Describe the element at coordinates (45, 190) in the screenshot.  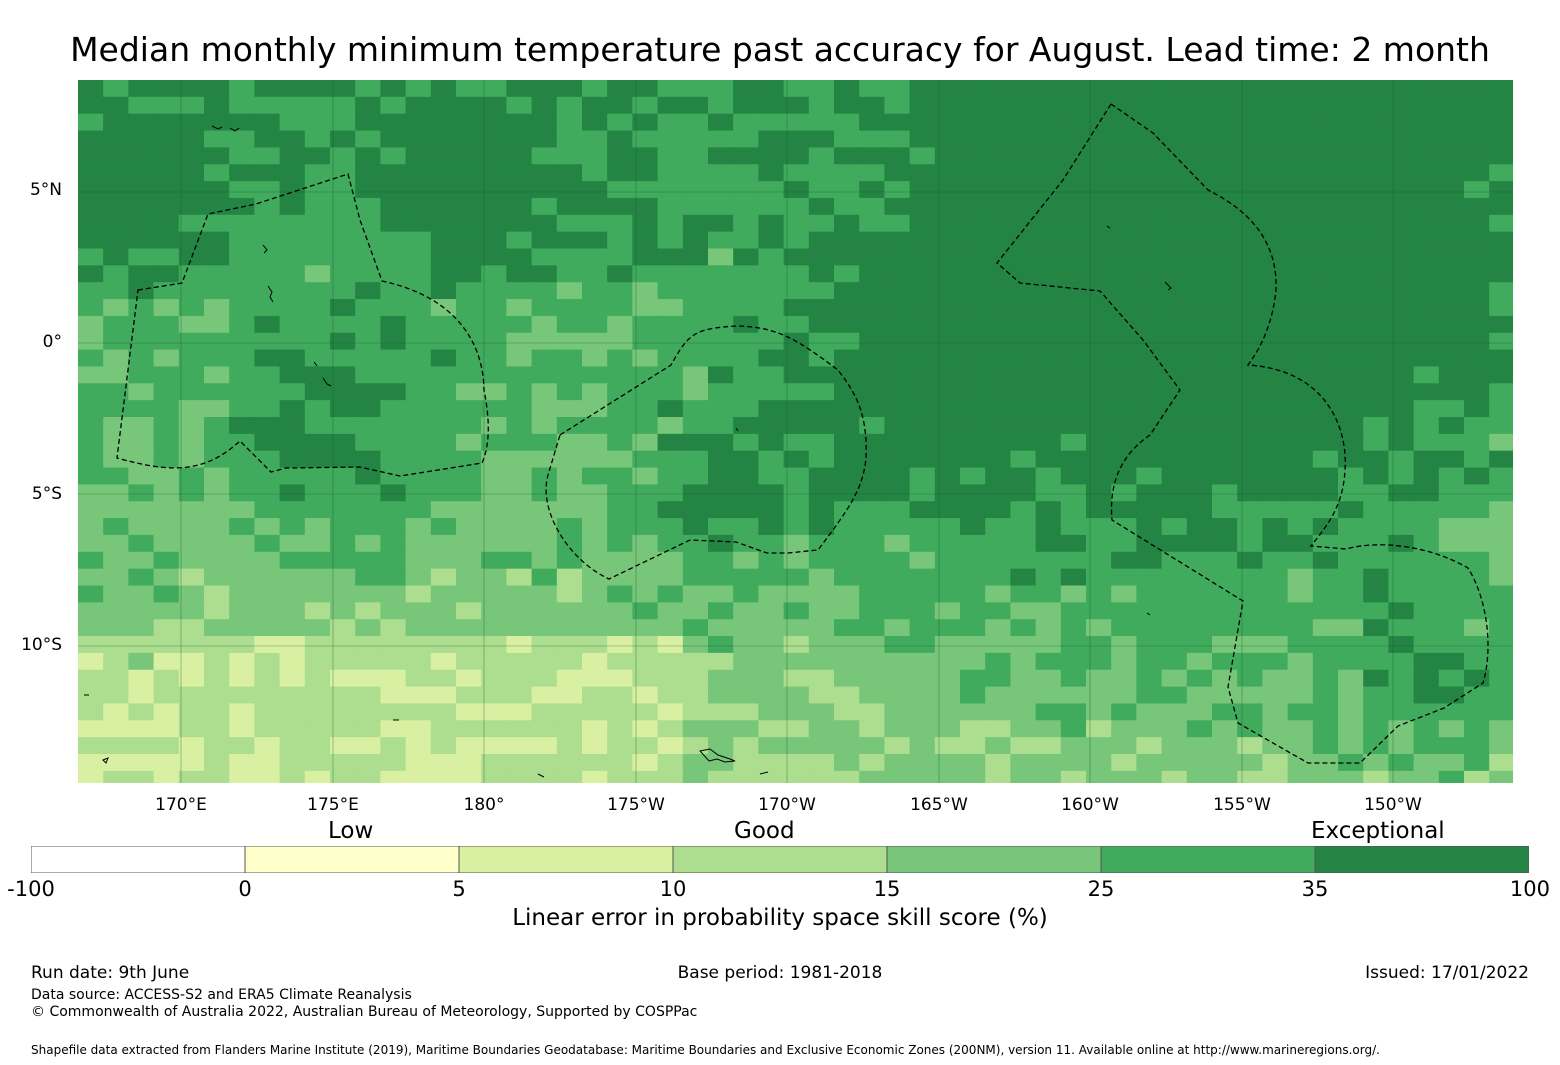
I see `lat-label: 5°N` at that location.